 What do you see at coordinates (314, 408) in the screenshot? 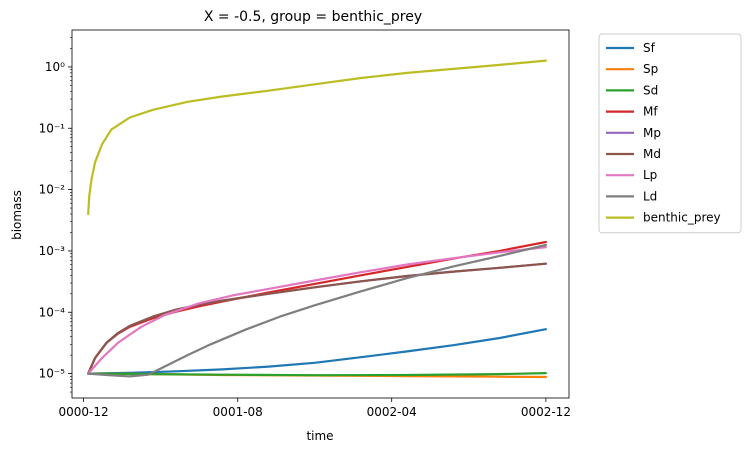
I see `x-axis: 0000-12 0001-08 0002-04 0002-12` at bounding box center [314, 408].